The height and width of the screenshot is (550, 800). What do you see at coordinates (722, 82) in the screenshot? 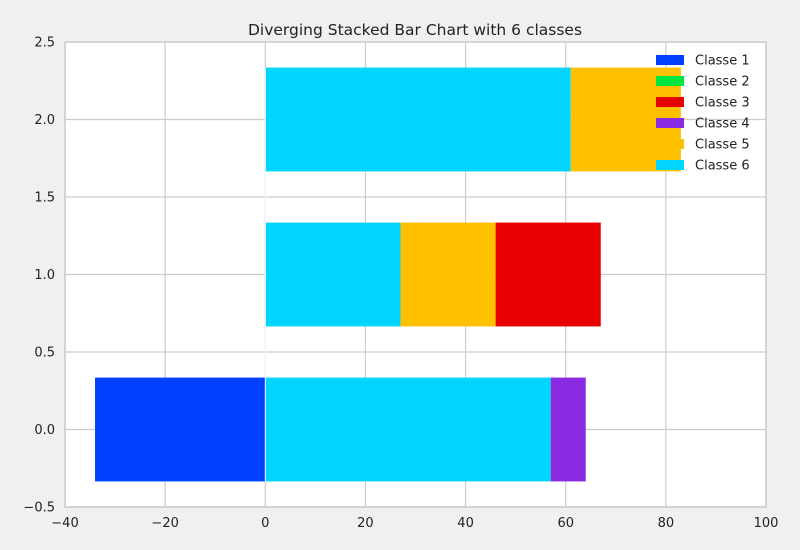
I see `legend-label: Classe 2` at bounding box center [722, 82].